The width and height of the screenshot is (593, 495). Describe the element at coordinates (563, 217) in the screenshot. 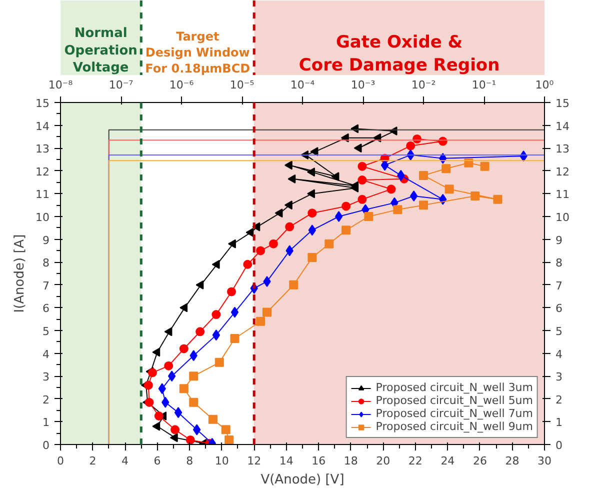

I see `y2-tick-label: 10` at that location.